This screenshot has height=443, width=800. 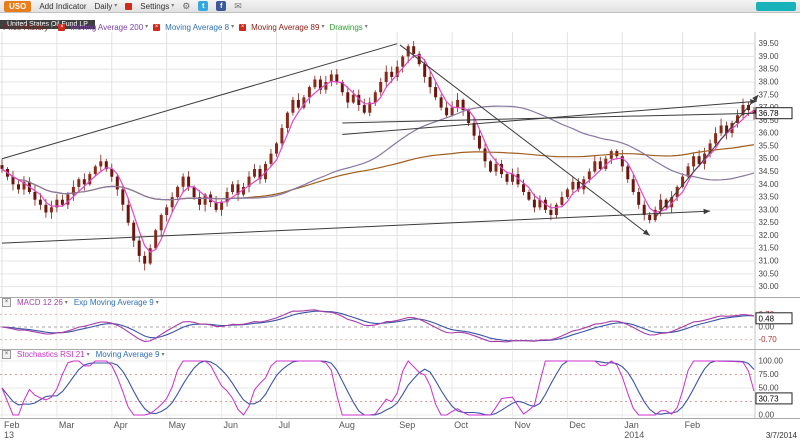 I want to click on svg-text: 36.00, so click(x=769, y=133).